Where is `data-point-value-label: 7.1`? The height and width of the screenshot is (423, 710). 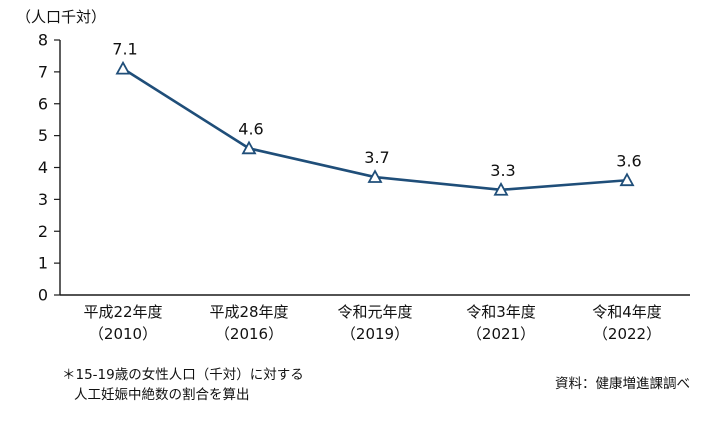
data-point-value-label: 7.1 is located at coordinates (124, 49).